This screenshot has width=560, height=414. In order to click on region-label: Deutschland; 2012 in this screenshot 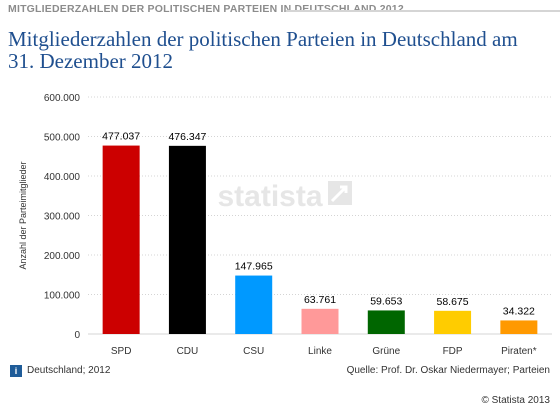, I will do `click(69, 370)`.